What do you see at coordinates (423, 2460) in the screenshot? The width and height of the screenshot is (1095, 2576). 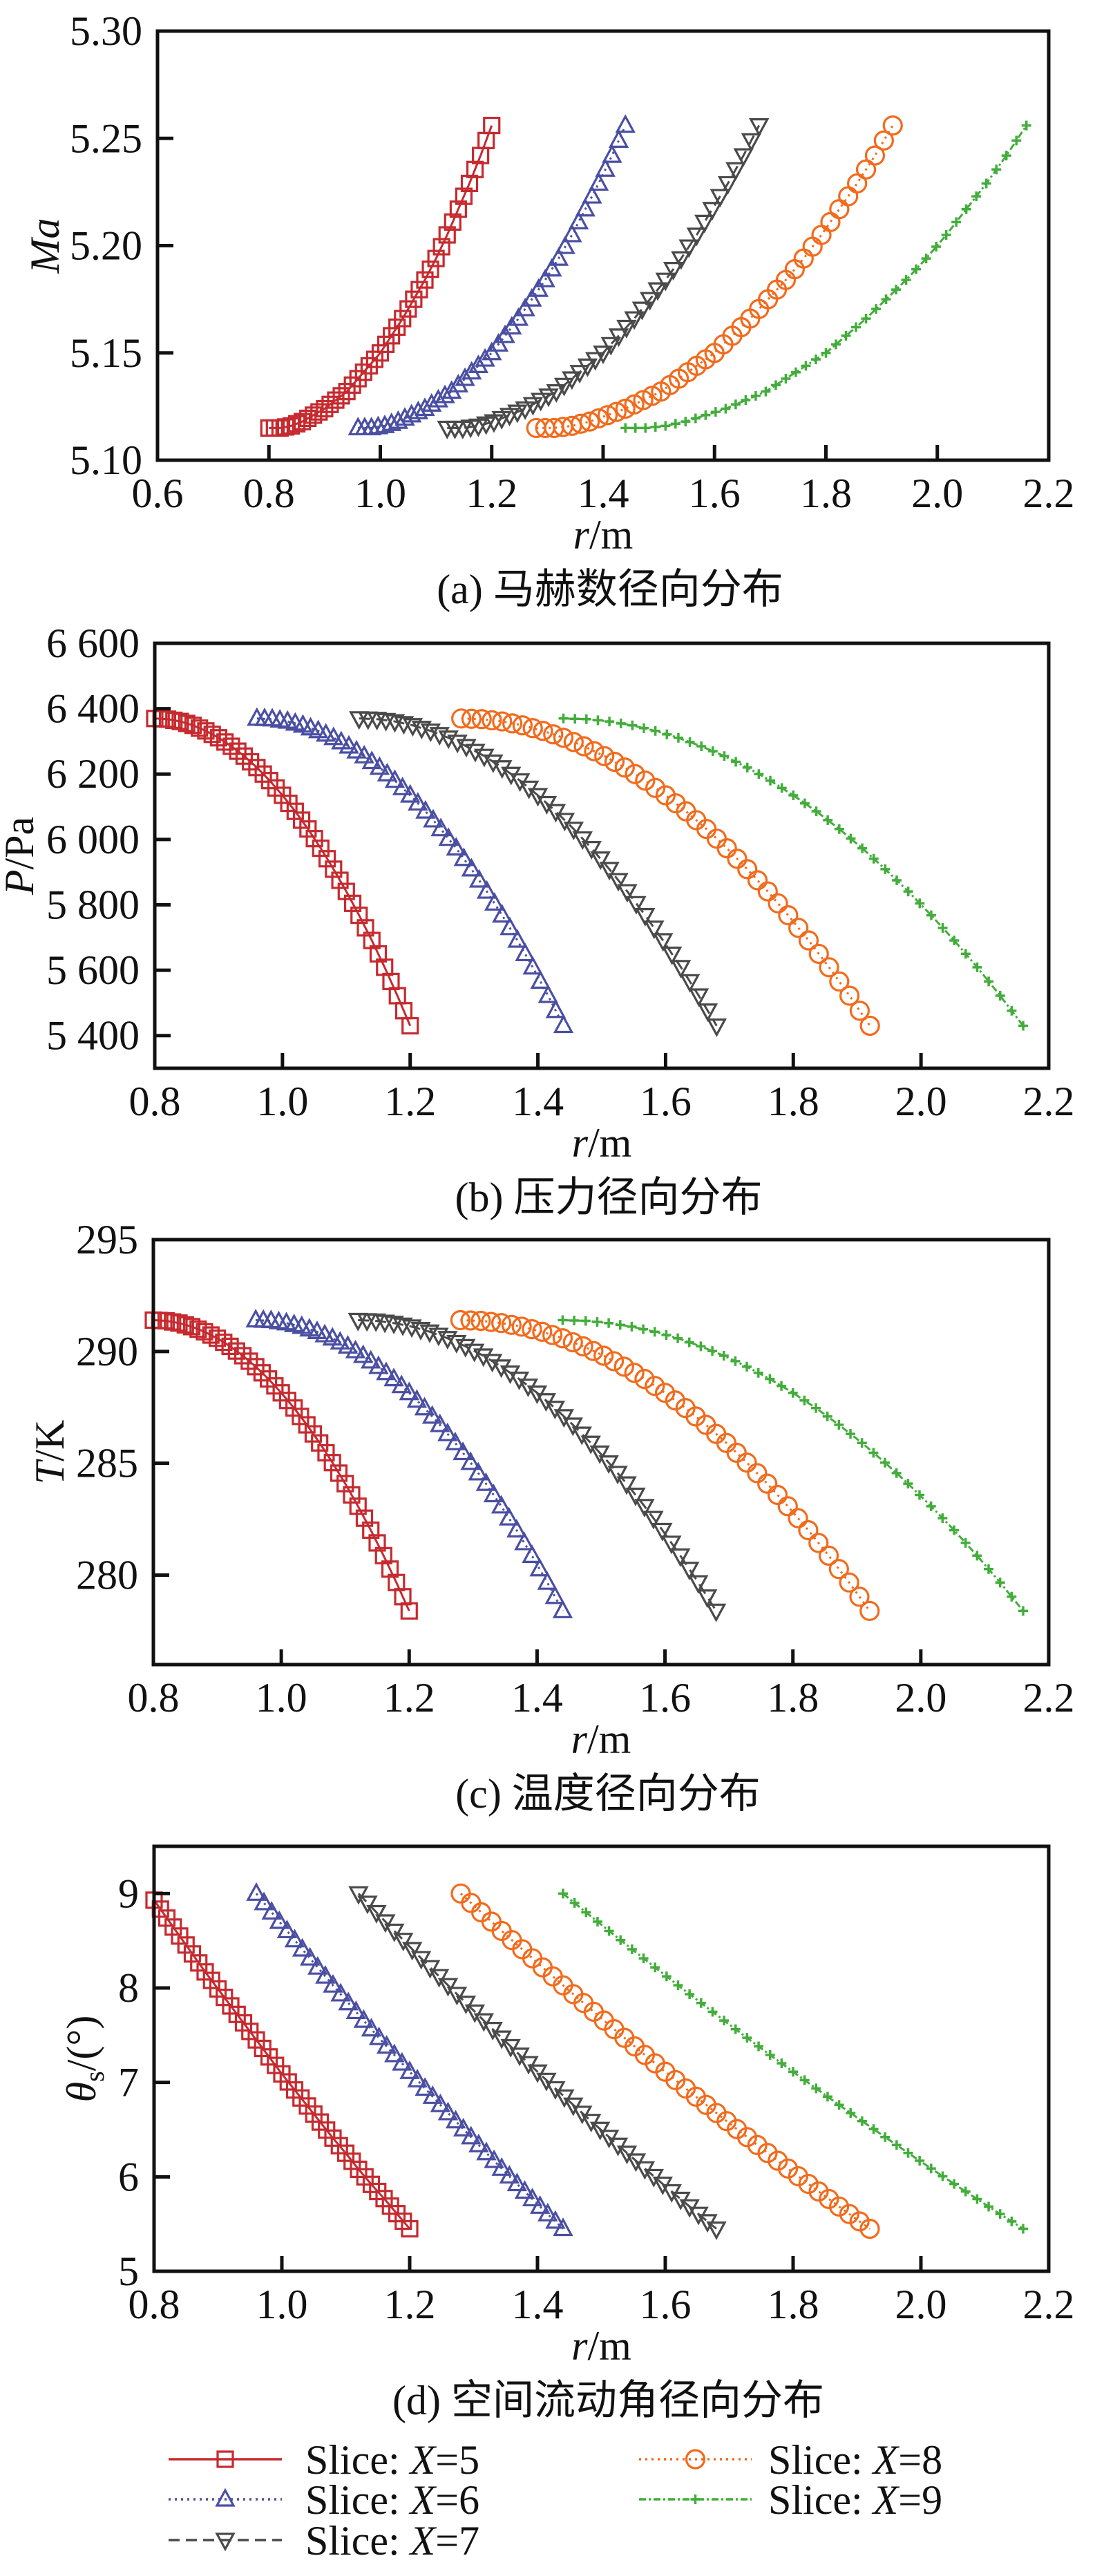 I see `legend-label-var: X` at bounding box center [423, 2460].